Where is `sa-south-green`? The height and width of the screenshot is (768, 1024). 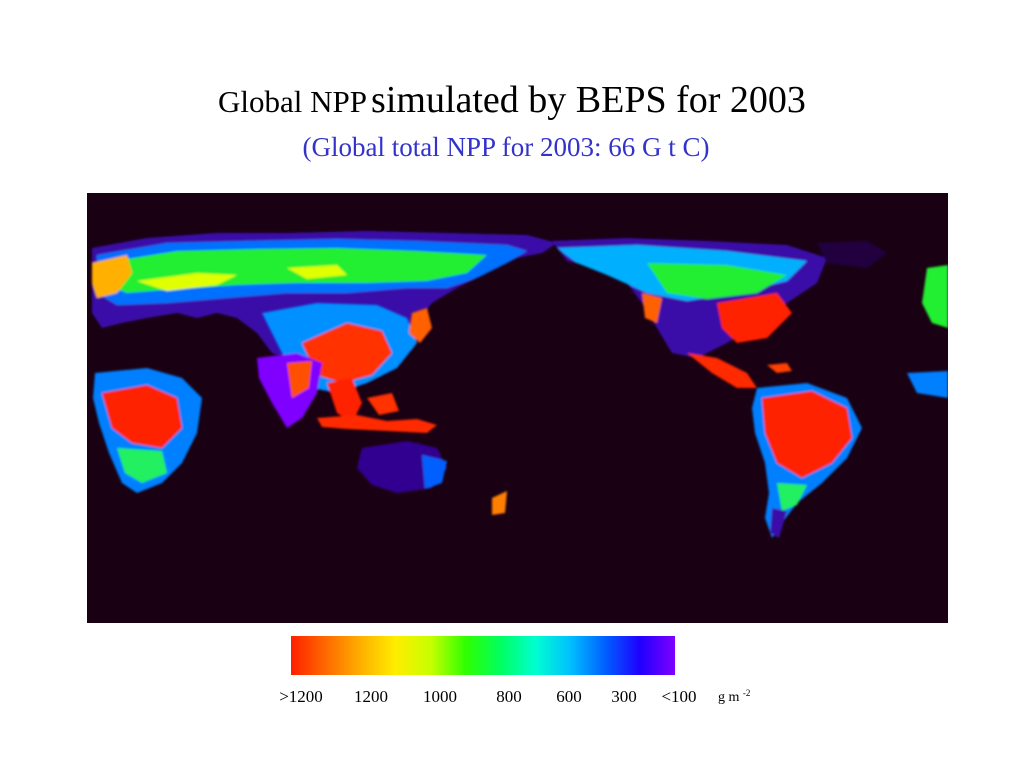 sa-south-green is located at coordinates (792, 497).